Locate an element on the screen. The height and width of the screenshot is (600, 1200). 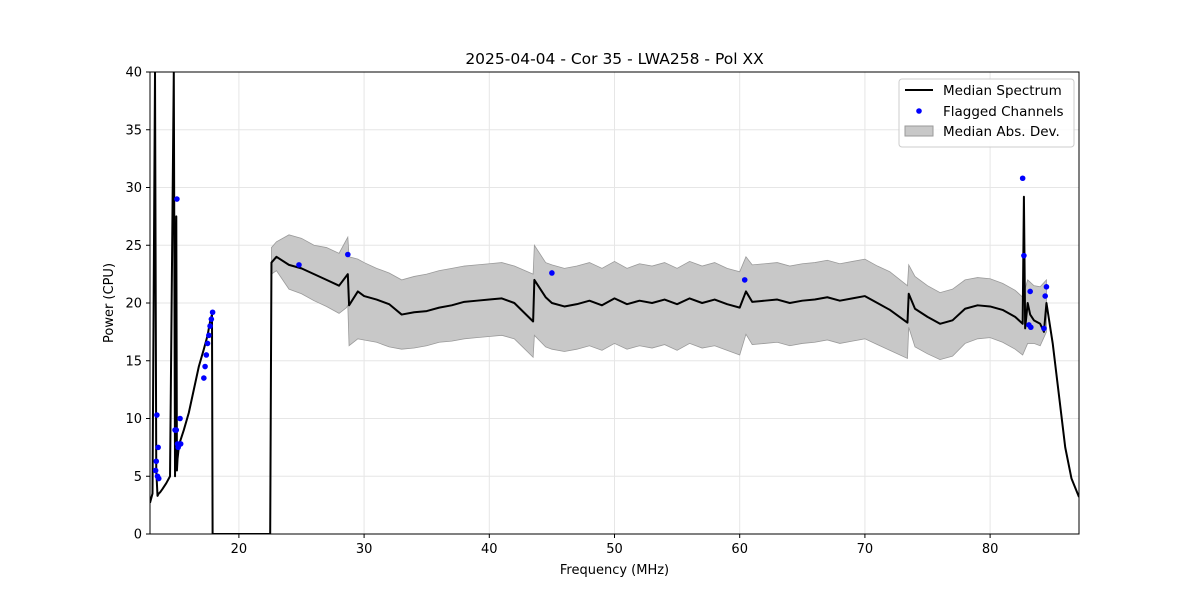
x-tick-label-1: 30 is located at coordinates (364, 549).